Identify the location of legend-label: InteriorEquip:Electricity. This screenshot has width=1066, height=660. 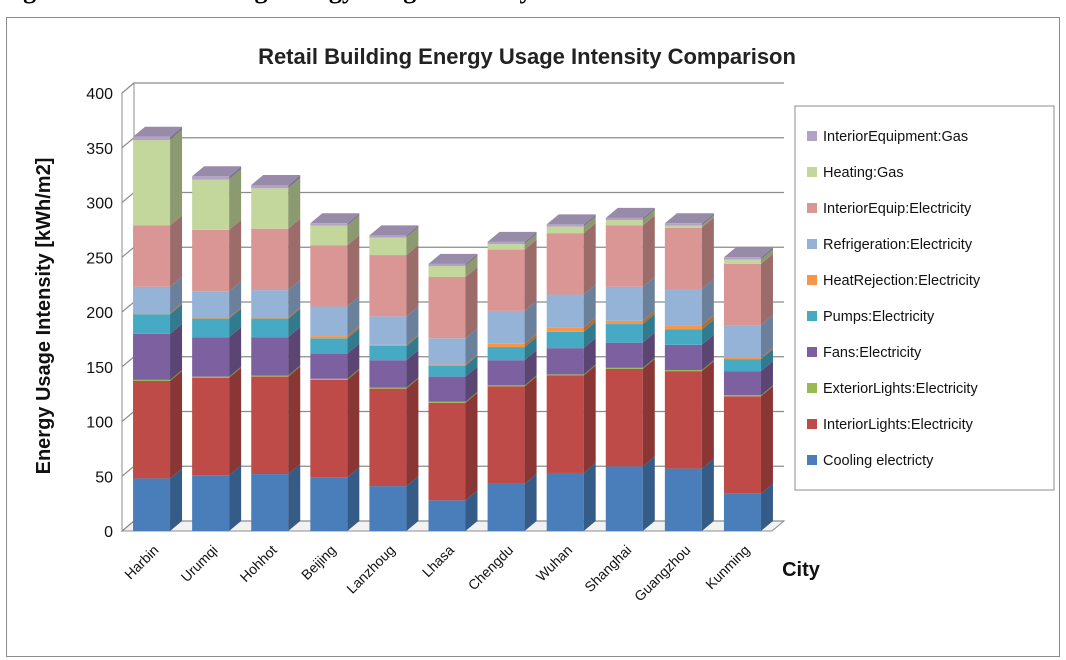
(897, 209).